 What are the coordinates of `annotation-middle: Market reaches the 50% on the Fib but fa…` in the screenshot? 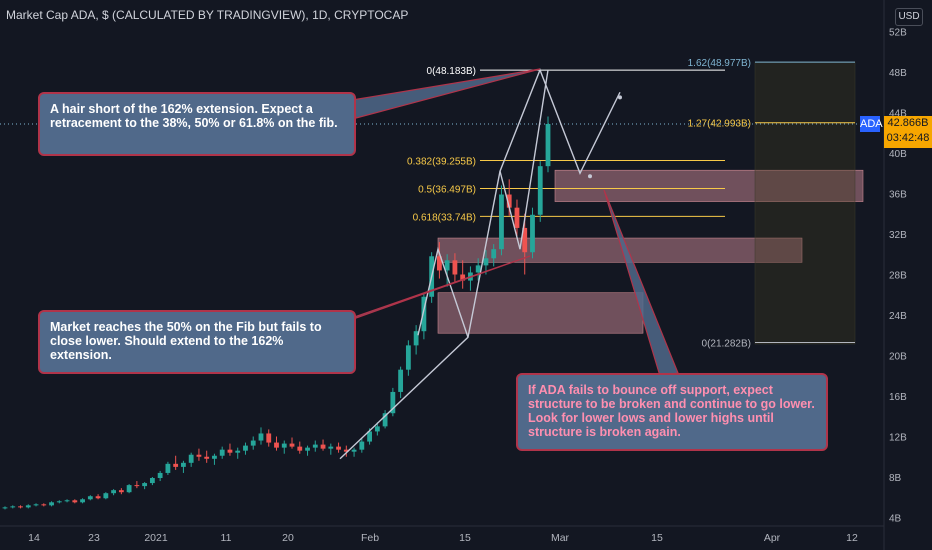 It's located at (197, 342).